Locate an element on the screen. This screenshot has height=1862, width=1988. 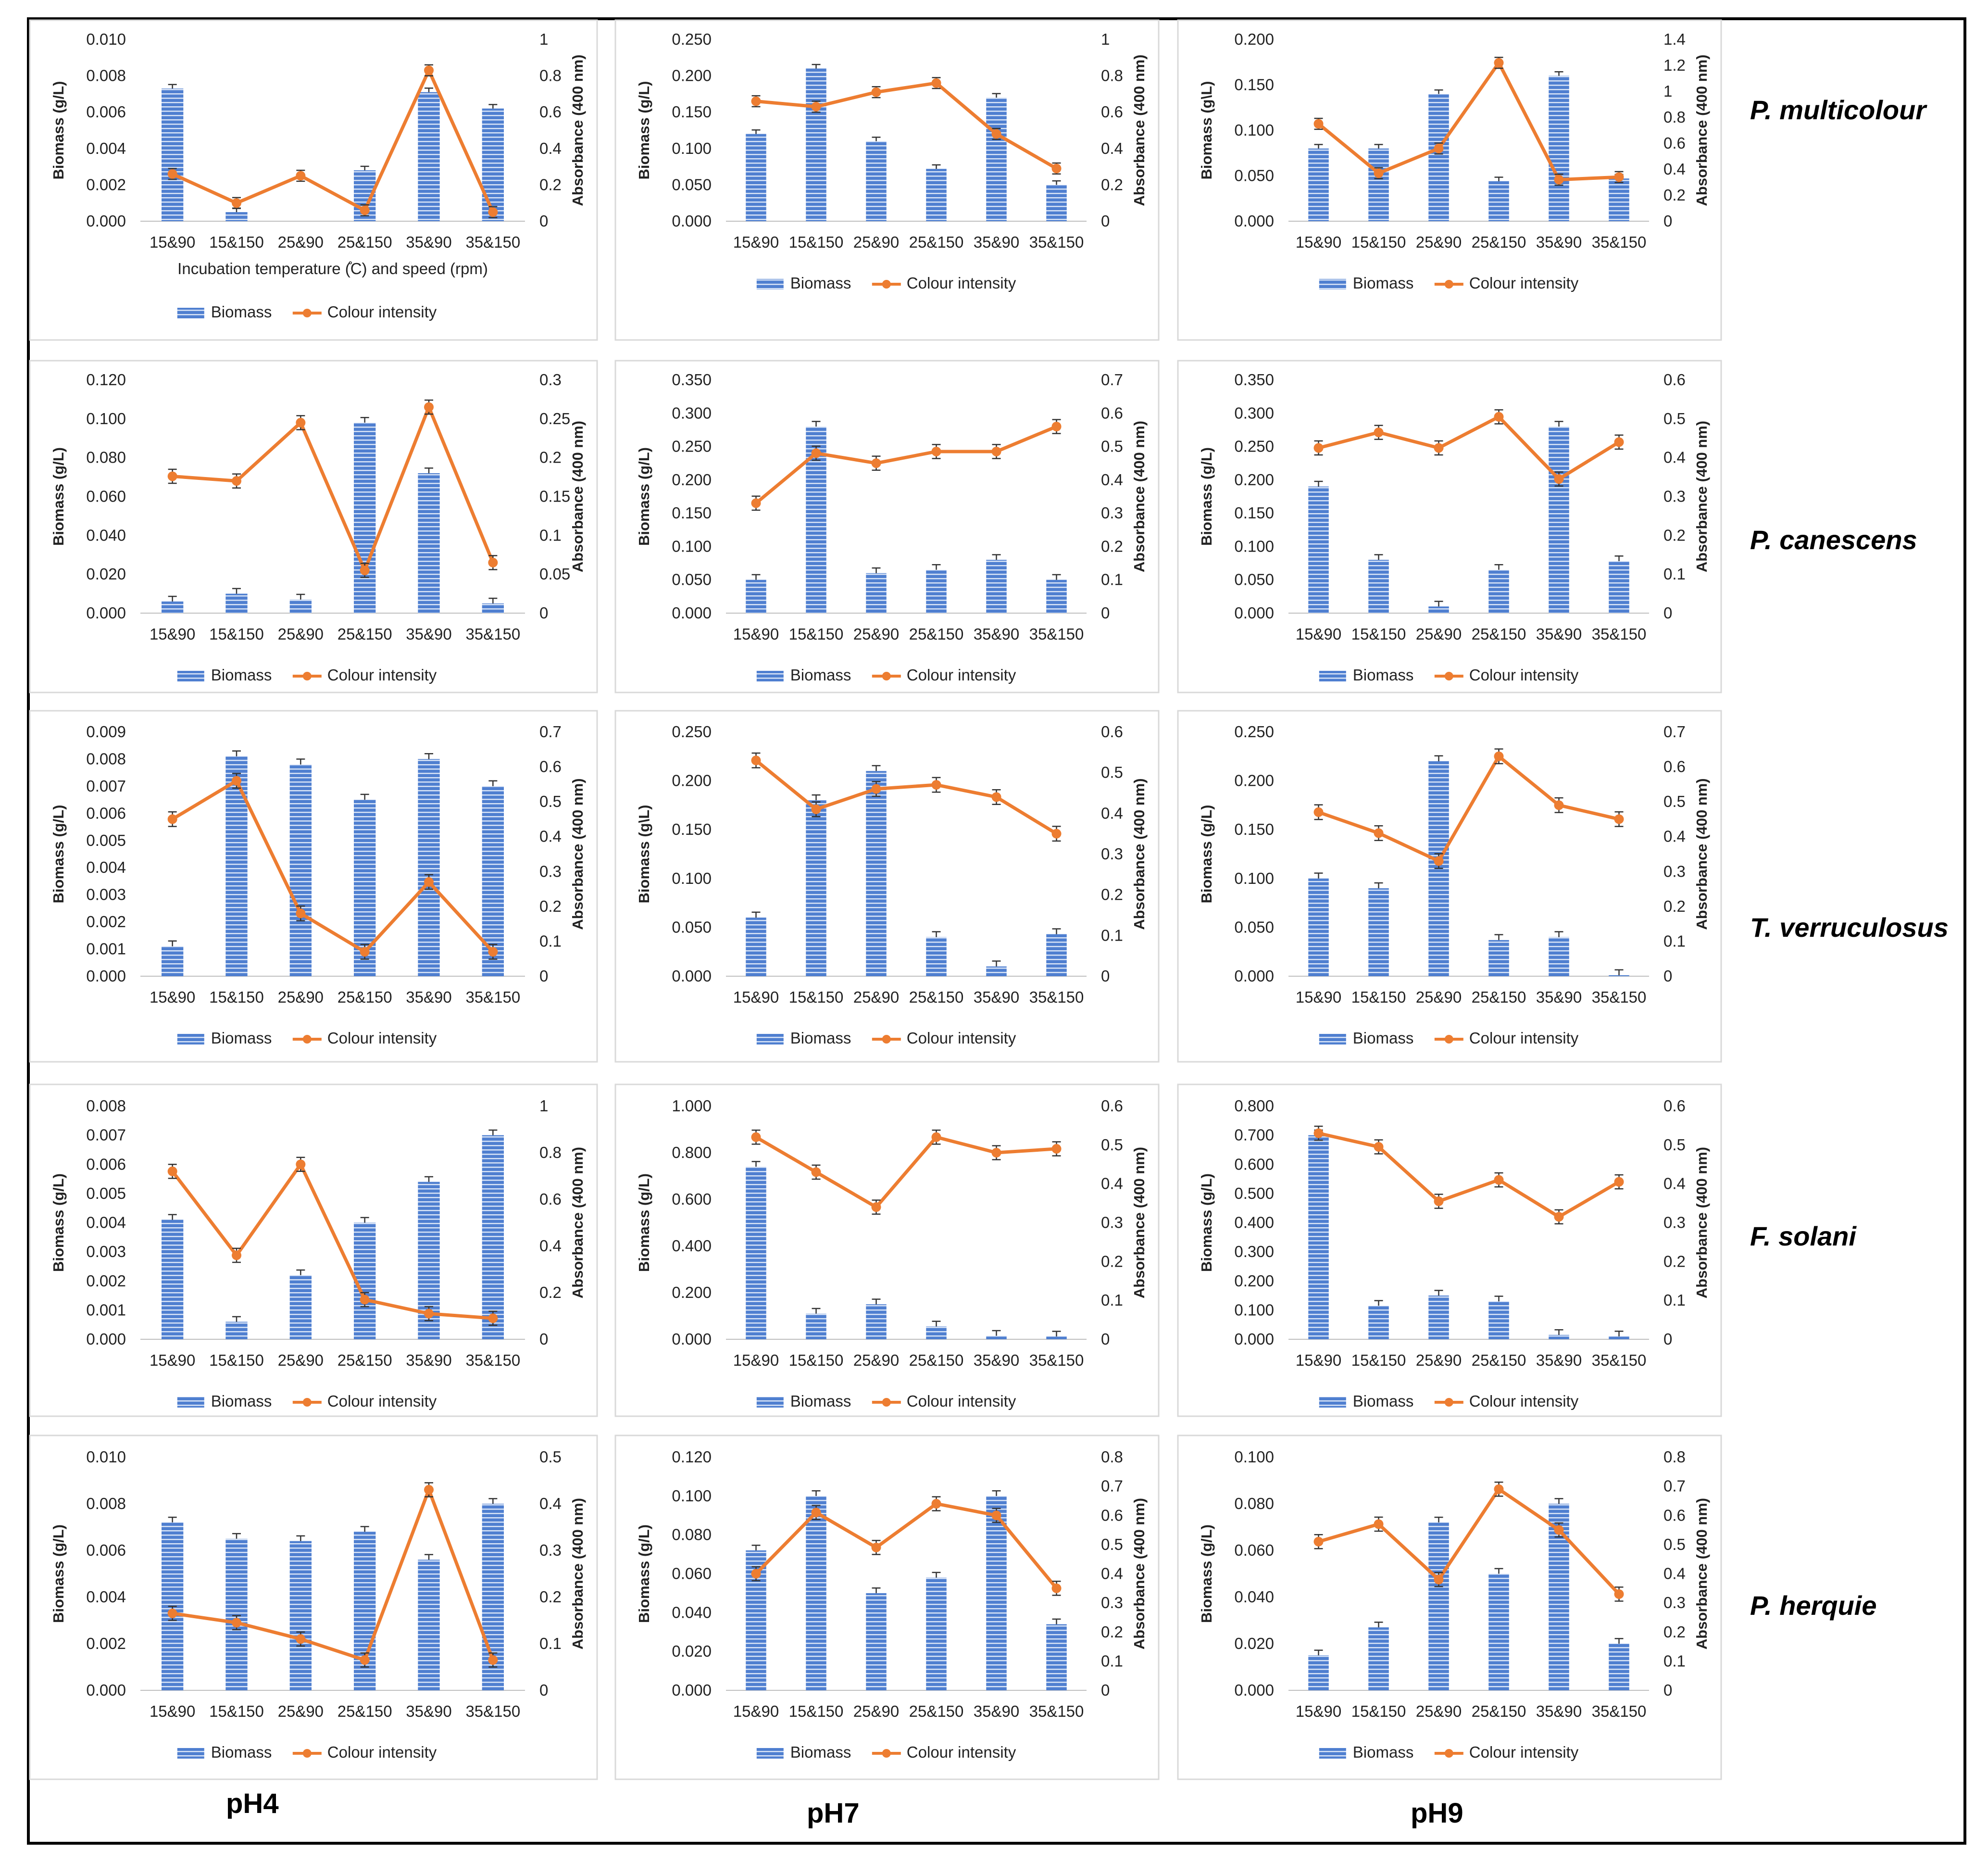
chart-p-herquie-ph4-left-tick: 0.002 is located at coordinates (106, 1644).